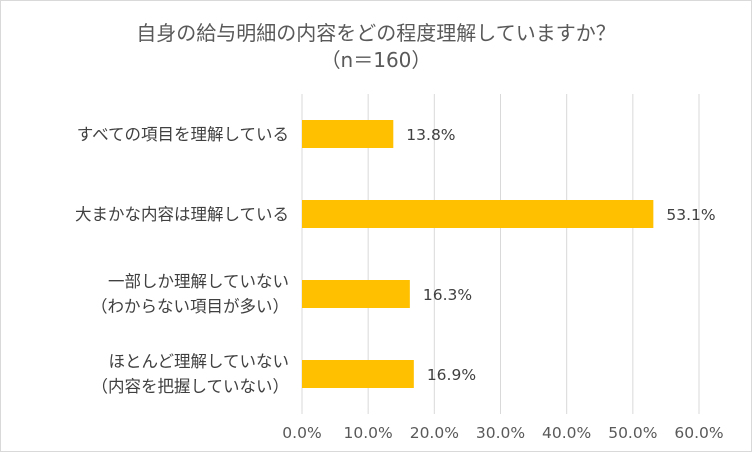  I want to click on category-label: 大まかな内容は理解している, so click(182, 214).